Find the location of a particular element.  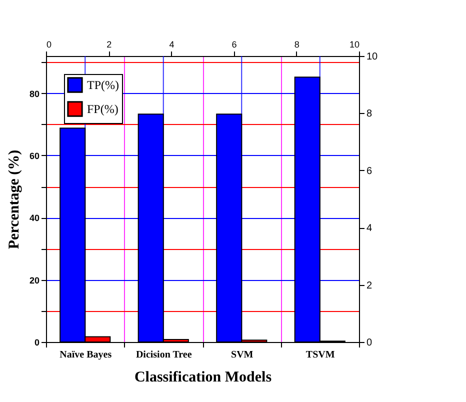

y2-tick-label: 6 is located at coordinates (369, 171).